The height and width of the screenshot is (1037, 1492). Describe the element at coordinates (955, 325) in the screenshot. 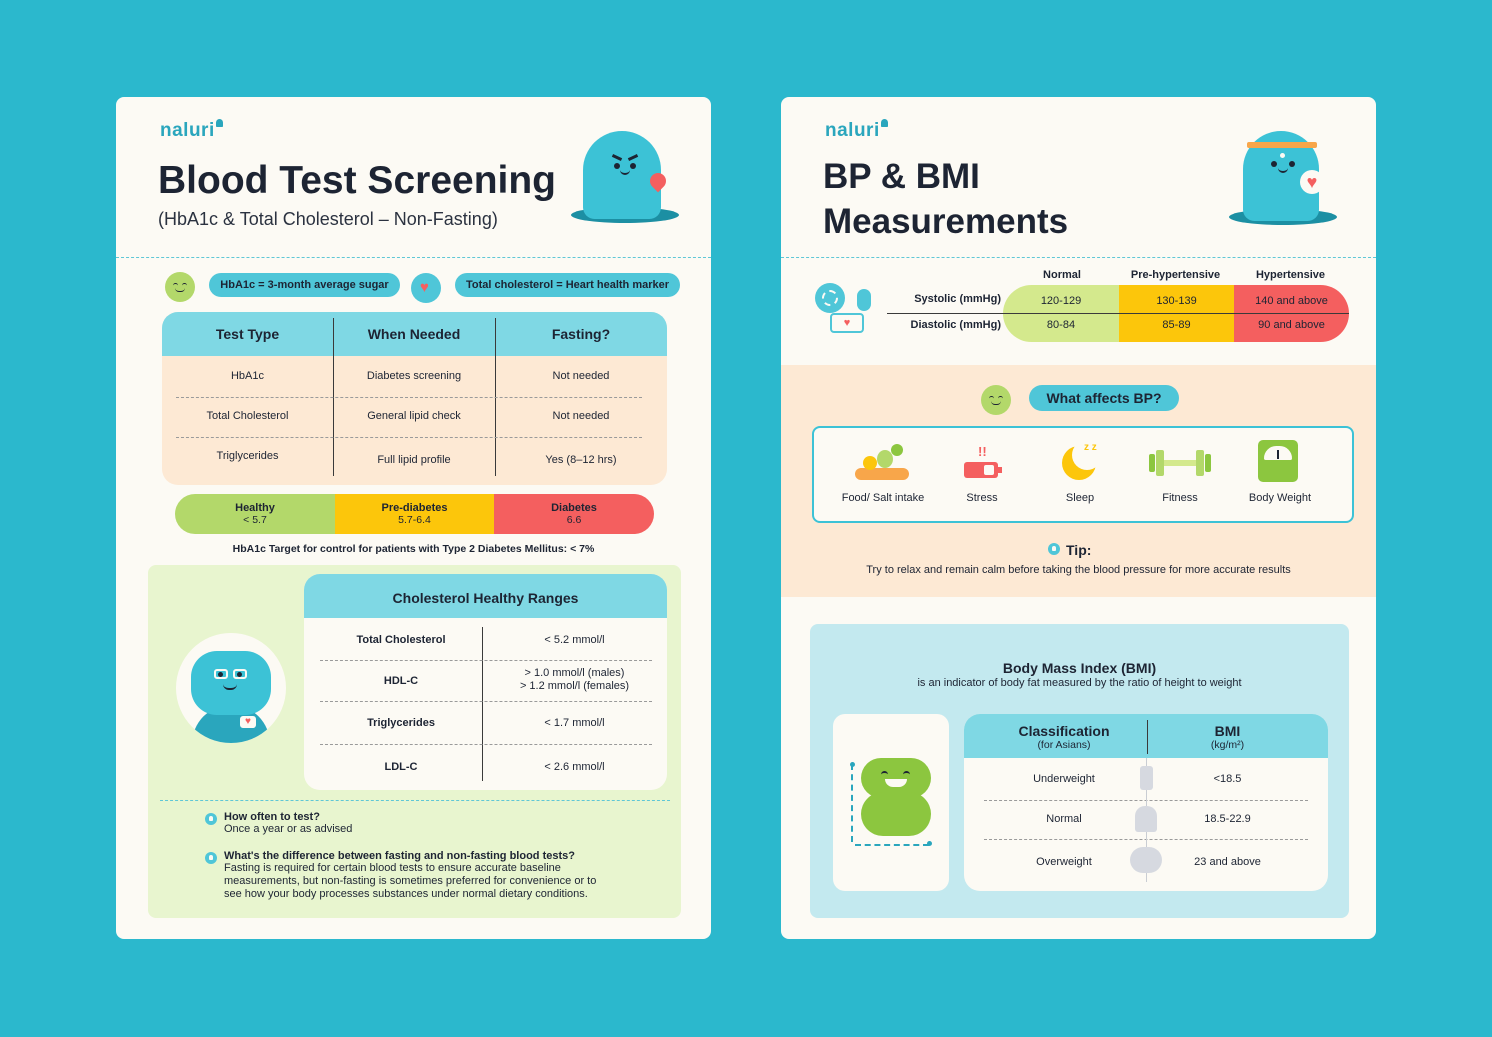

I see `bp-row-diastolic: Diastolic (mmHg)` at that location.